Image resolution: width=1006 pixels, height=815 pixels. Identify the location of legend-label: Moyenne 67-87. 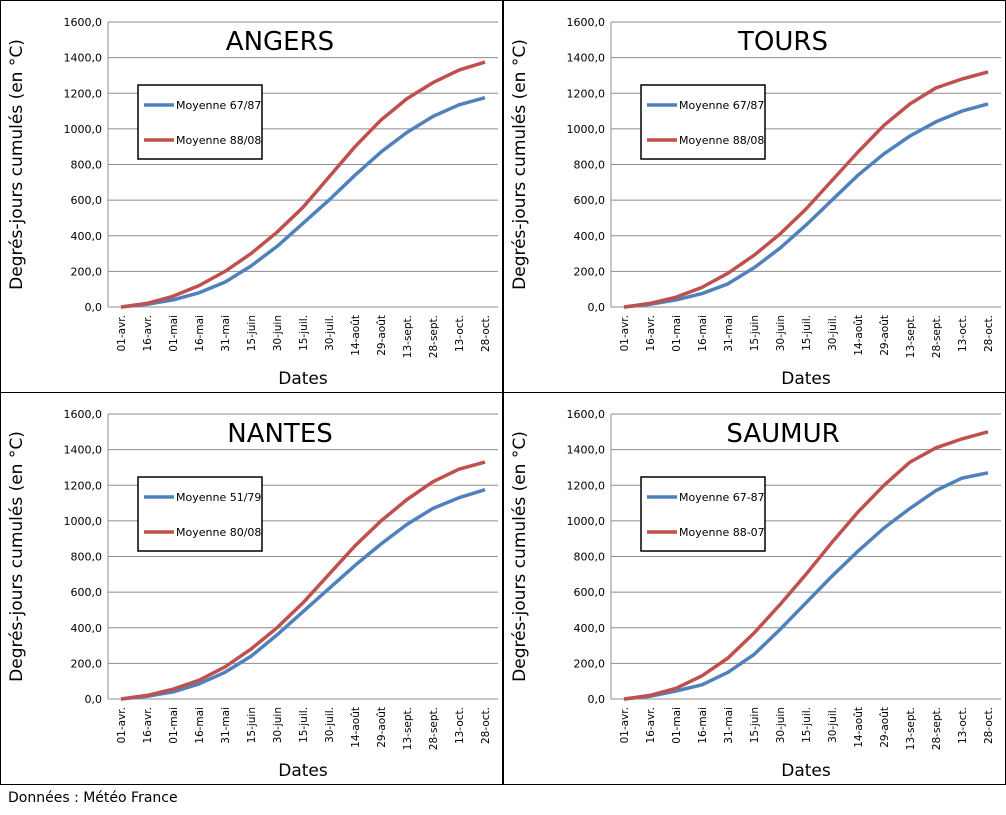
(722, 497).